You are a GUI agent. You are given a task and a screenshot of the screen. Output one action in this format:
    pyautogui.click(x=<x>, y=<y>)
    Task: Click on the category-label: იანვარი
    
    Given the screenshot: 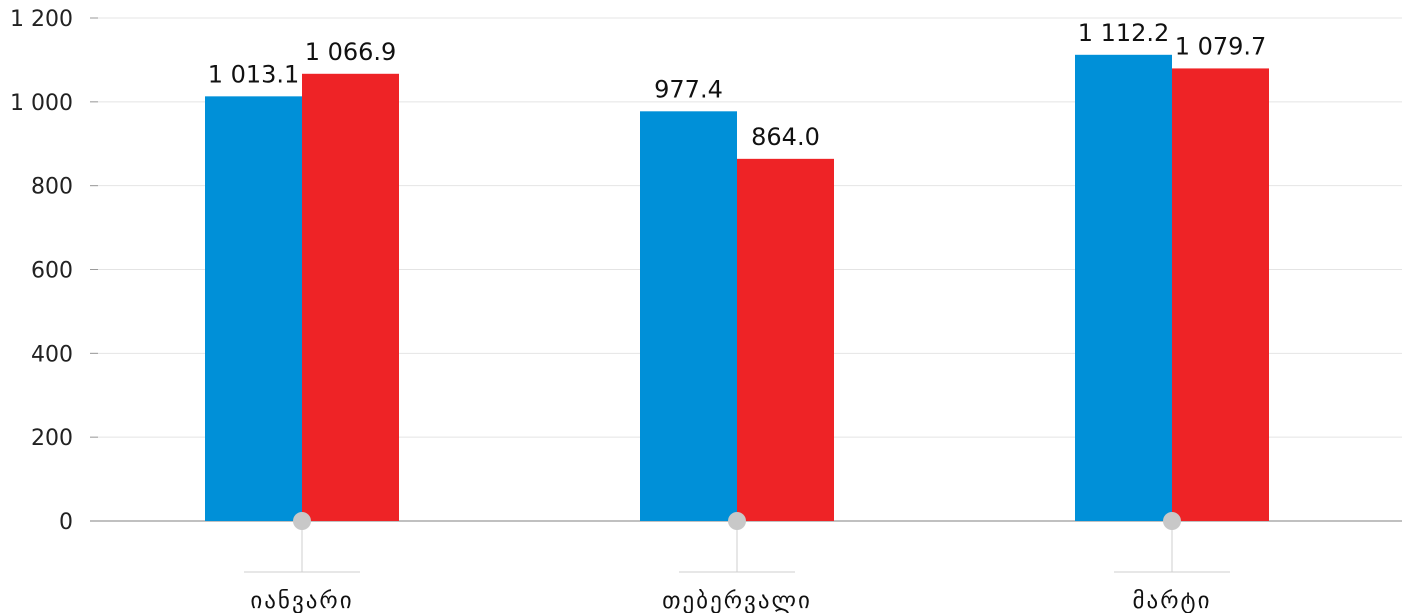 What is the action you would take?
    pyautogui.click(x=301, y=600)
    